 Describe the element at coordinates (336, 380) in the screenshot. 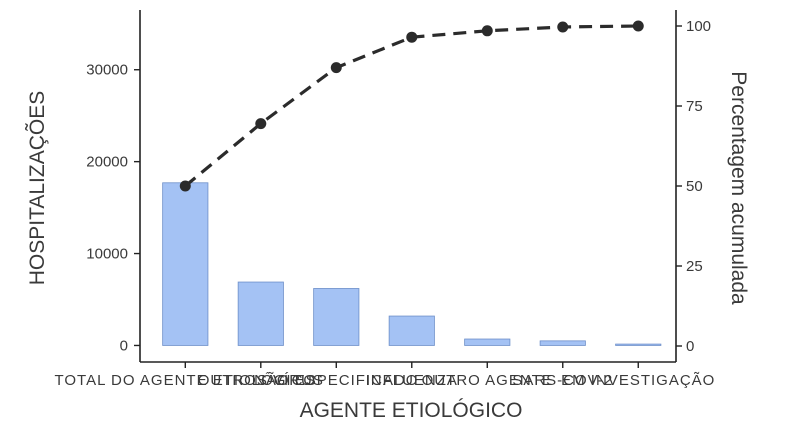

I see `x-tick-label: NÃO ESPECIFICADO` at that location.